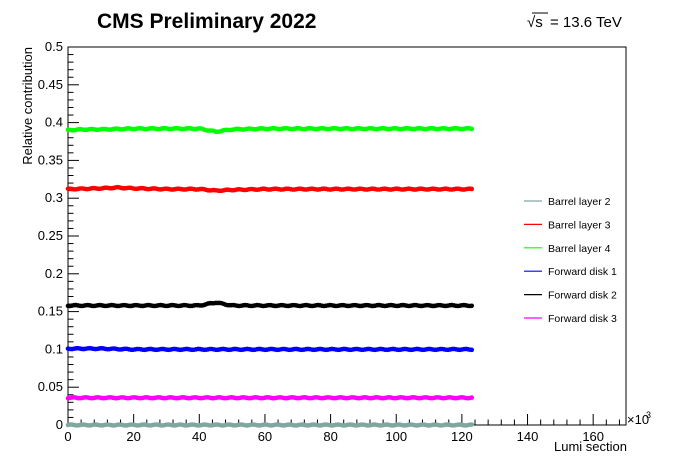  What do you see at coordinates (73, 236) in the screenshot?
I see `y-axis-ticks` at bounding box center [73, 236].